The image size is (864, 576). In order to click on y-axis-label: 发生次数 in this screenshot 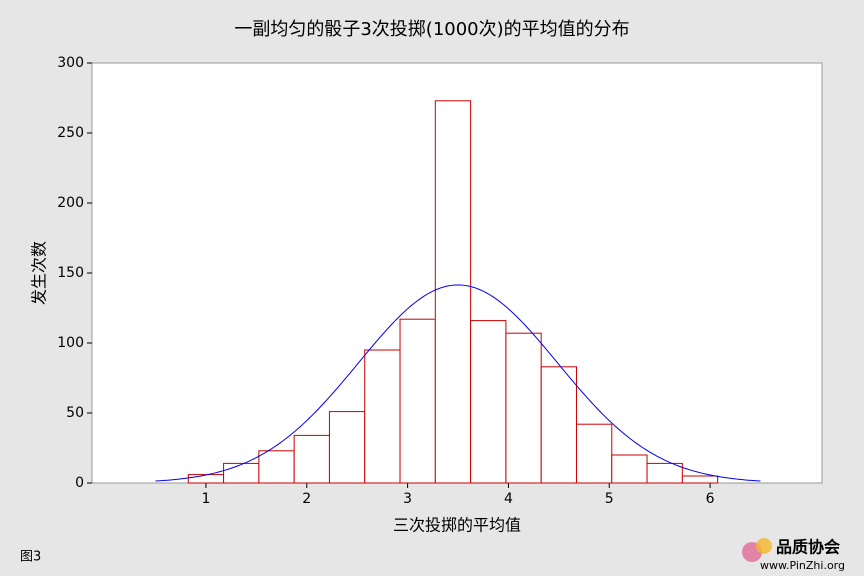, I will do `click(39, 273)`.